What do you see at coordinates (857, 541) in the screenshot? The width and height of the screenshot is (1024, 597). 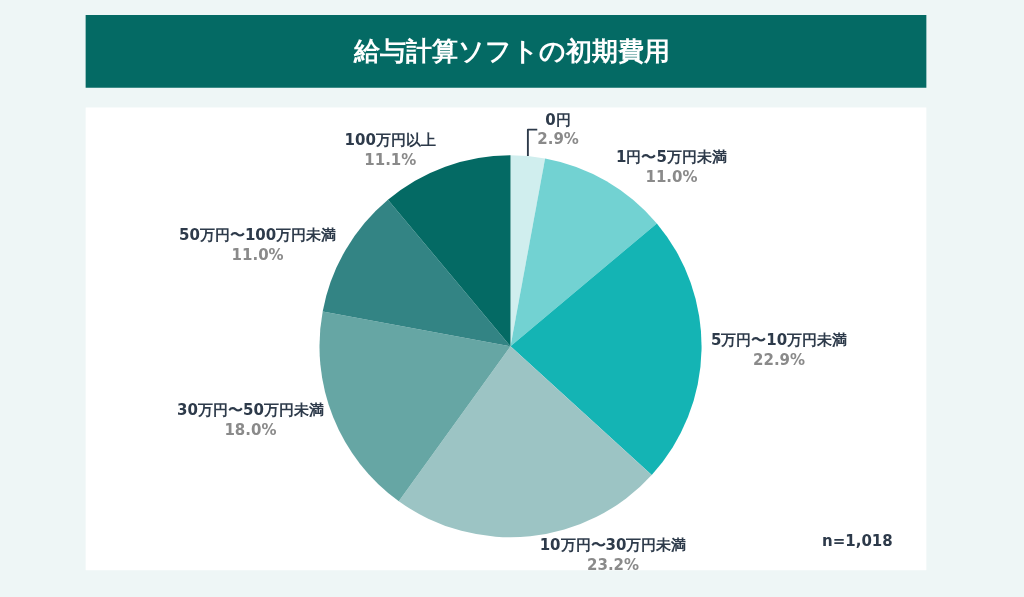 I see `text: n=1,018` at bounding box center [857, 541].